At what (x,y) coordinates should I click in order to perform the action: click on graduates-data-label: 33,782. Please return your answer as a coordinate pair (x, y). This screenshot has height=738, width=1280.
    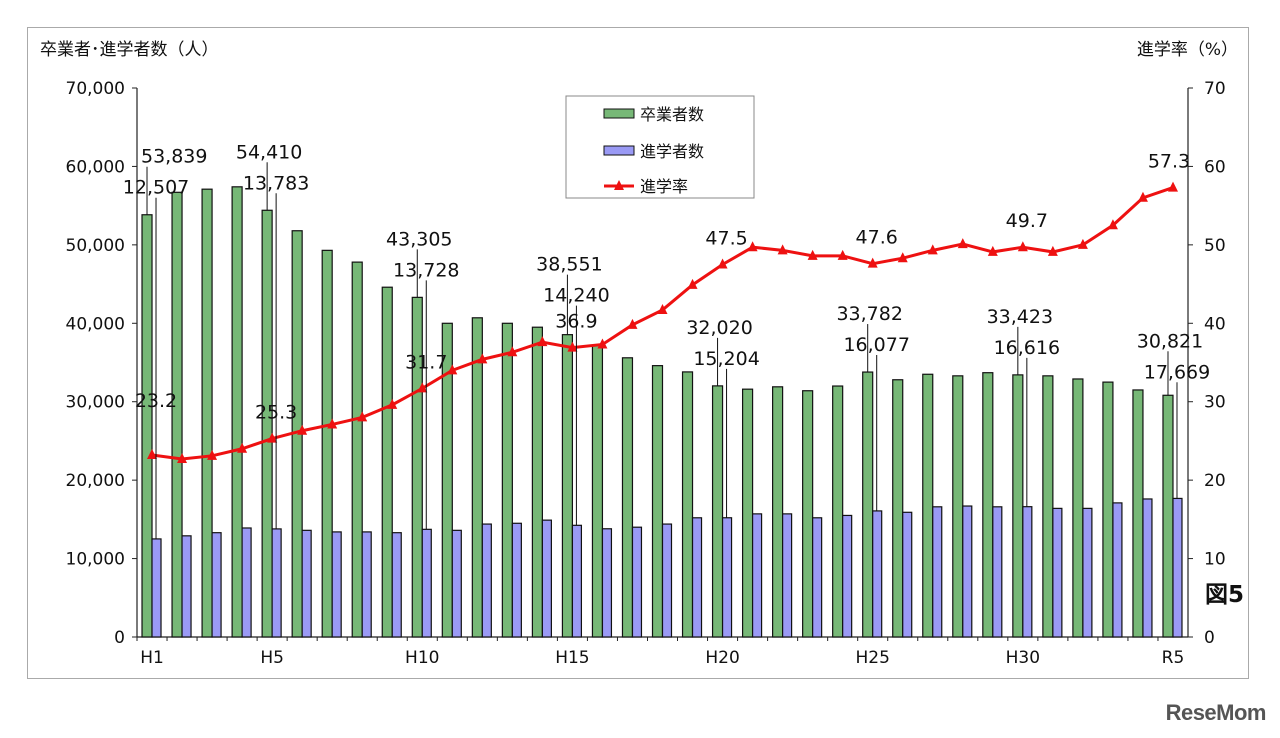
    Looking at the image, I should click on (869, 314).